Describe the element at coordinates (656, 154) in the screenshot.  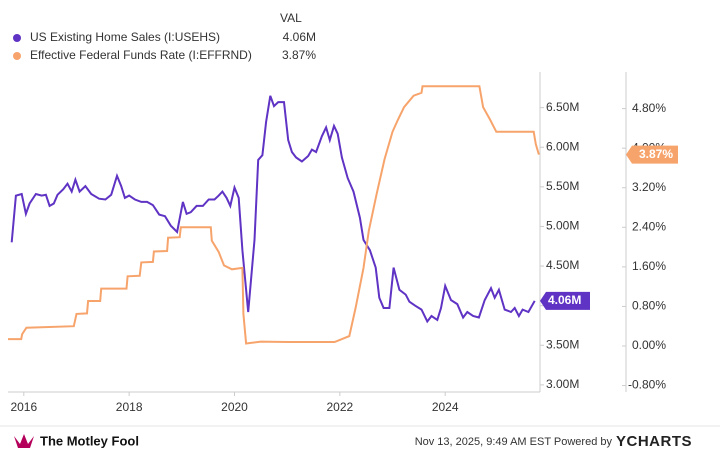
I see `current-value-label: 3.87%` at that location.